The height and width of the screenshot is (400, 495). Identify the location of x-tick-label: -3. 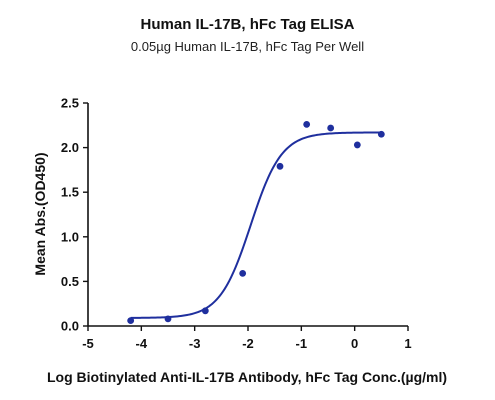
(195, 343).